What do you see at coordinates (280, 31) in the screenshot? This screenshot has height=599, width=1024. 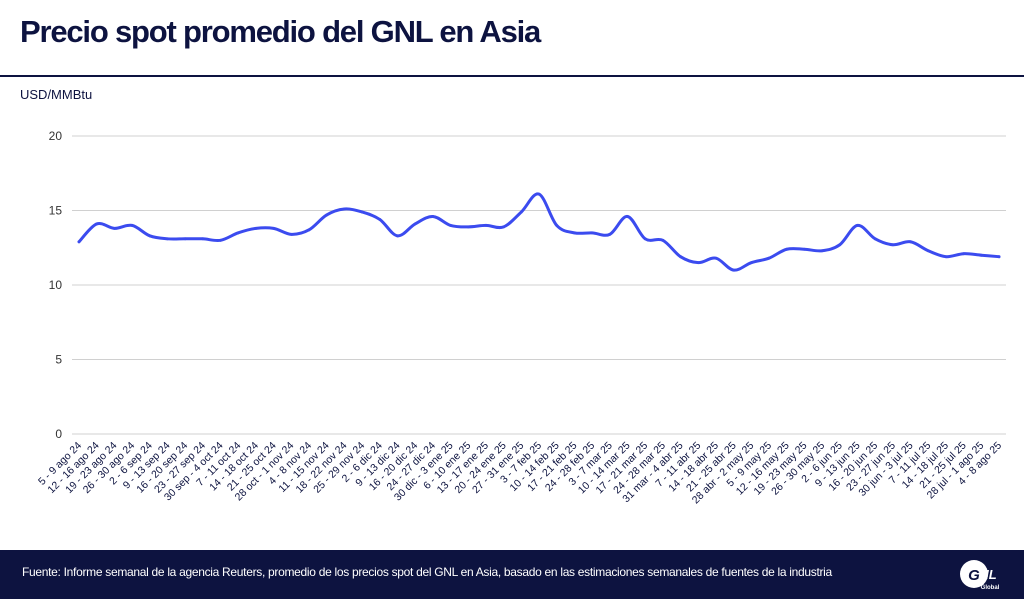 I see `page-title: Precio spot promedio del GNL en Asia` at bounding box center [280, 31].